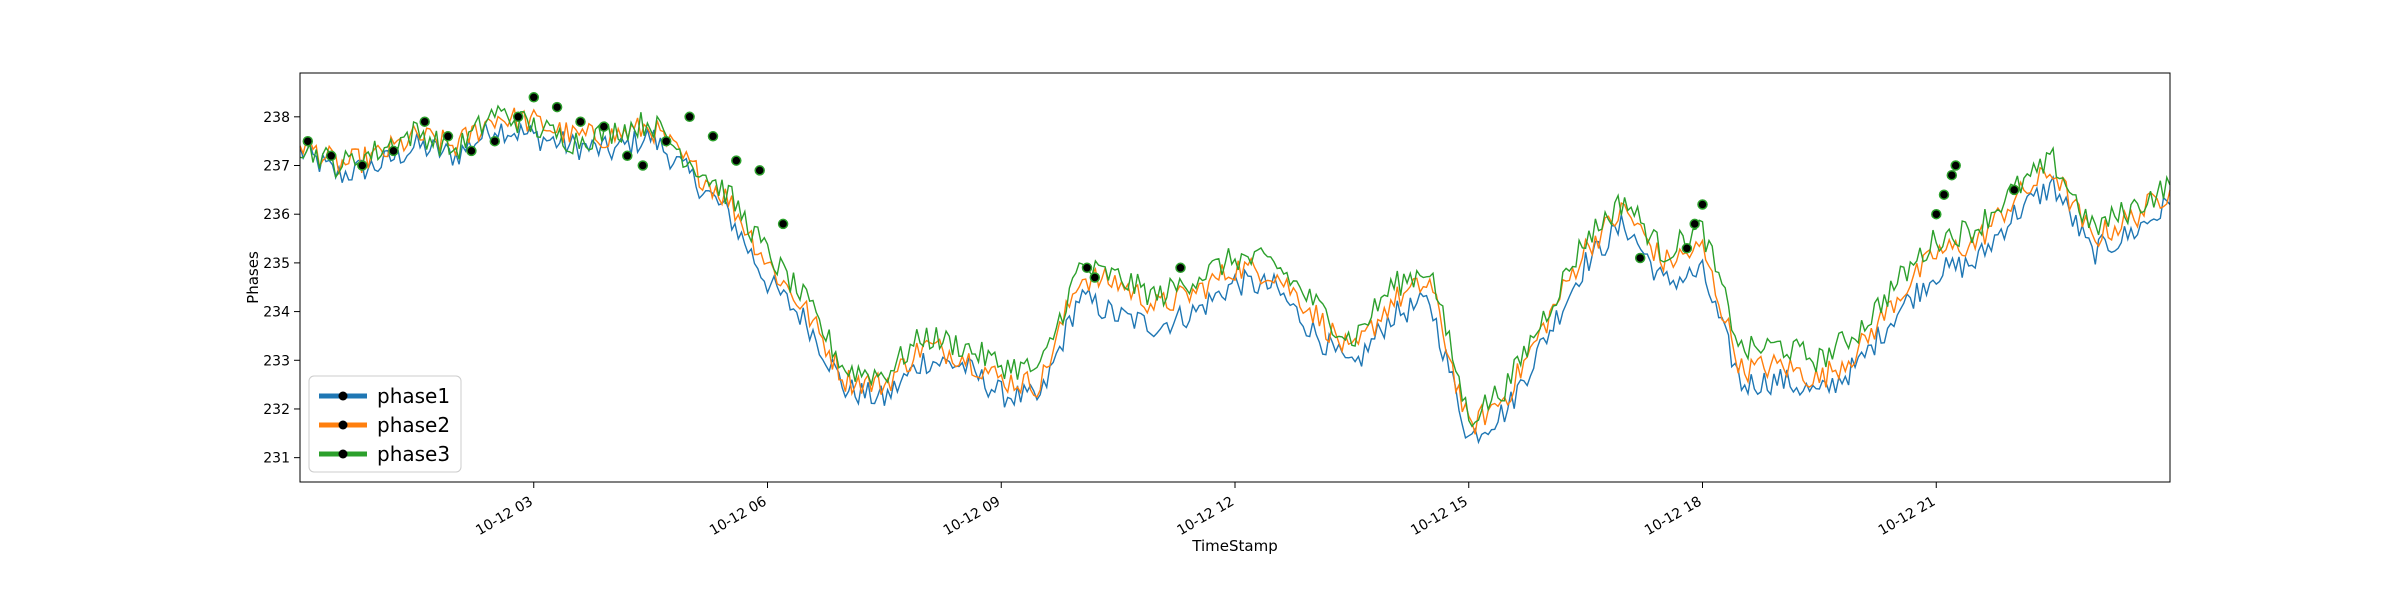  Describe the element at coordinates (276, 264) in the screenshot. I see `y-tick-label: 235` at that location.